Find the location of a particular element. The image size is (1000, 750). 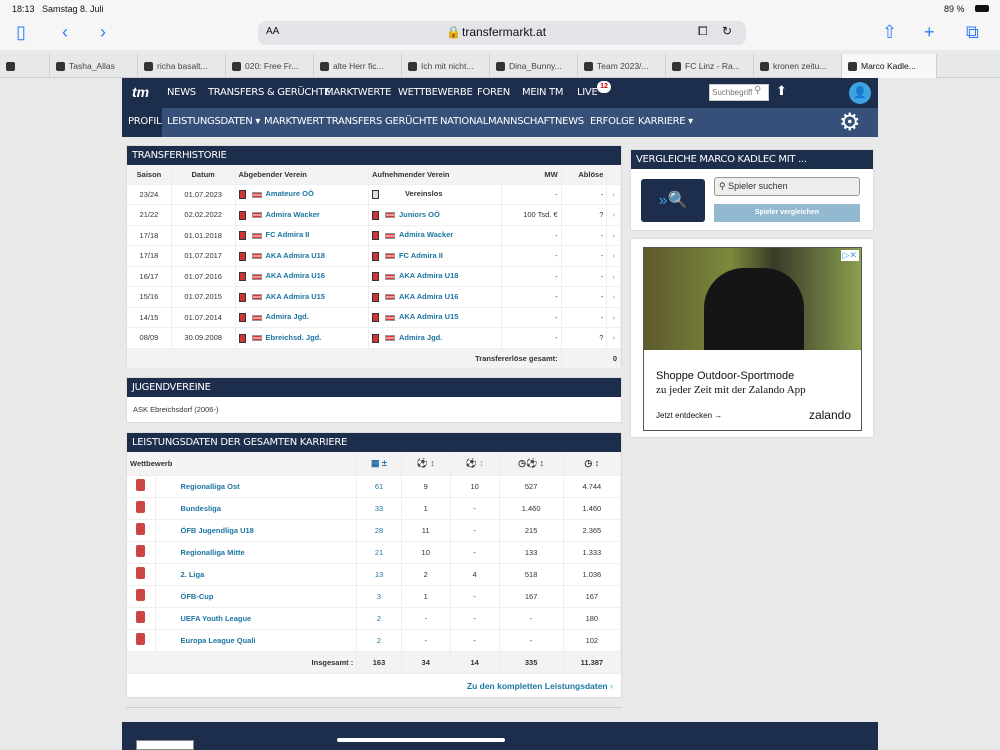

column-header-competition: Wettbewerb is located at coordinates (242, 464).